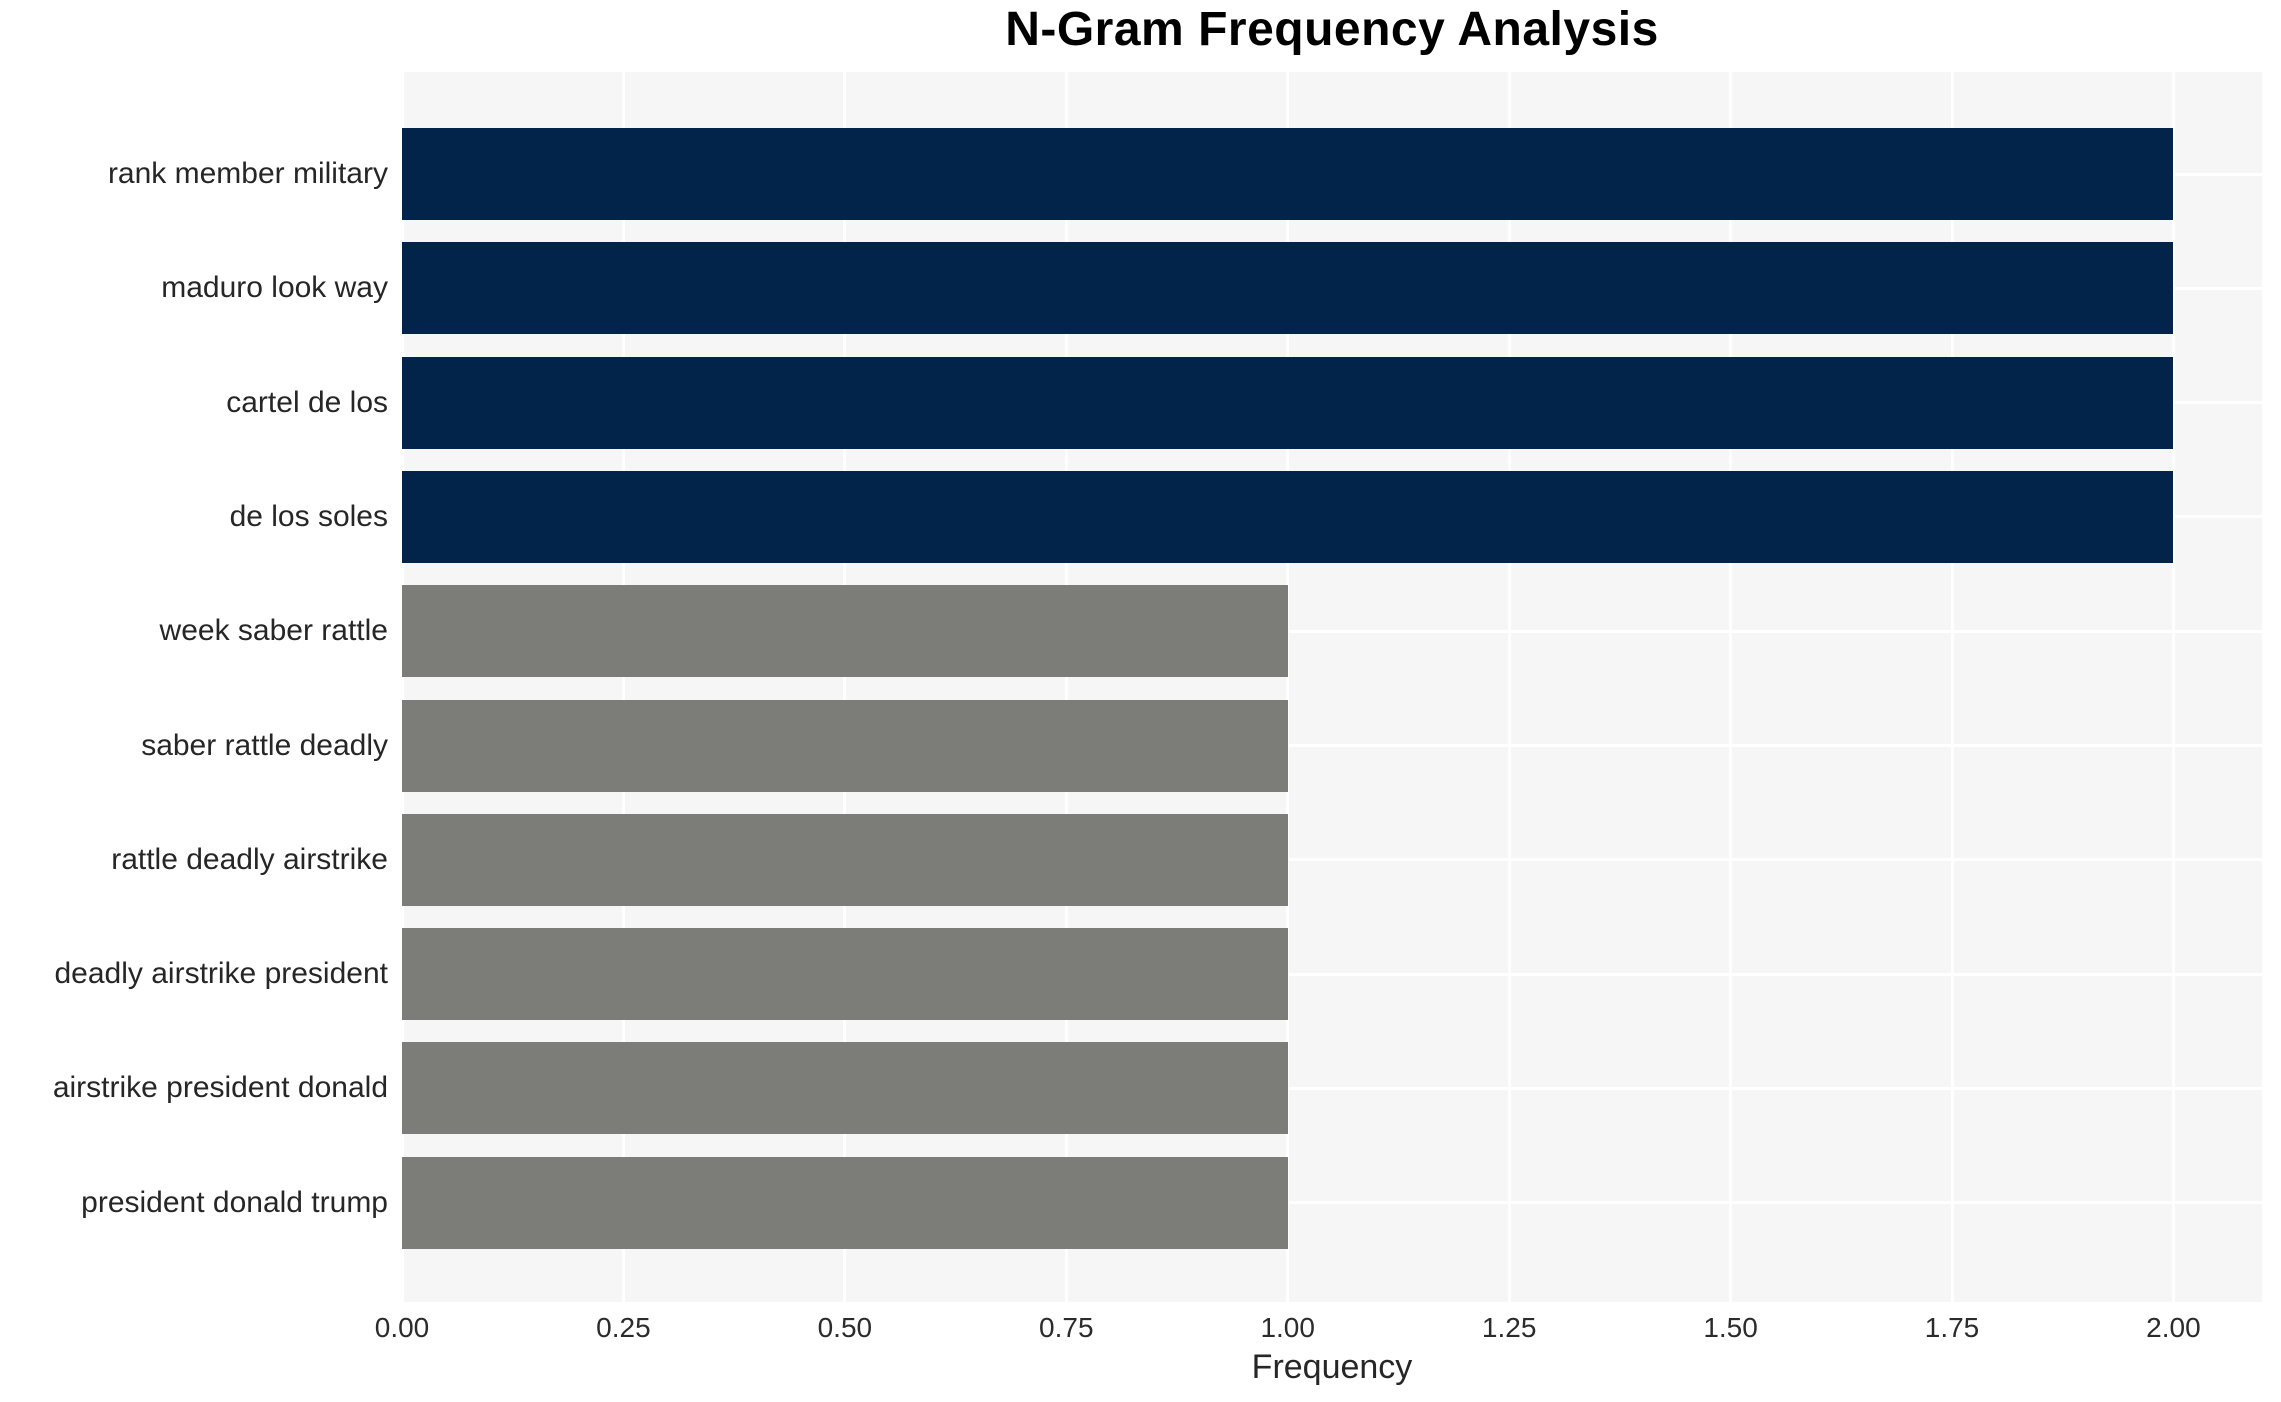 The image size is (2281, 1402). I want to click on bar-week-saber-rattle, so click(845, 631).